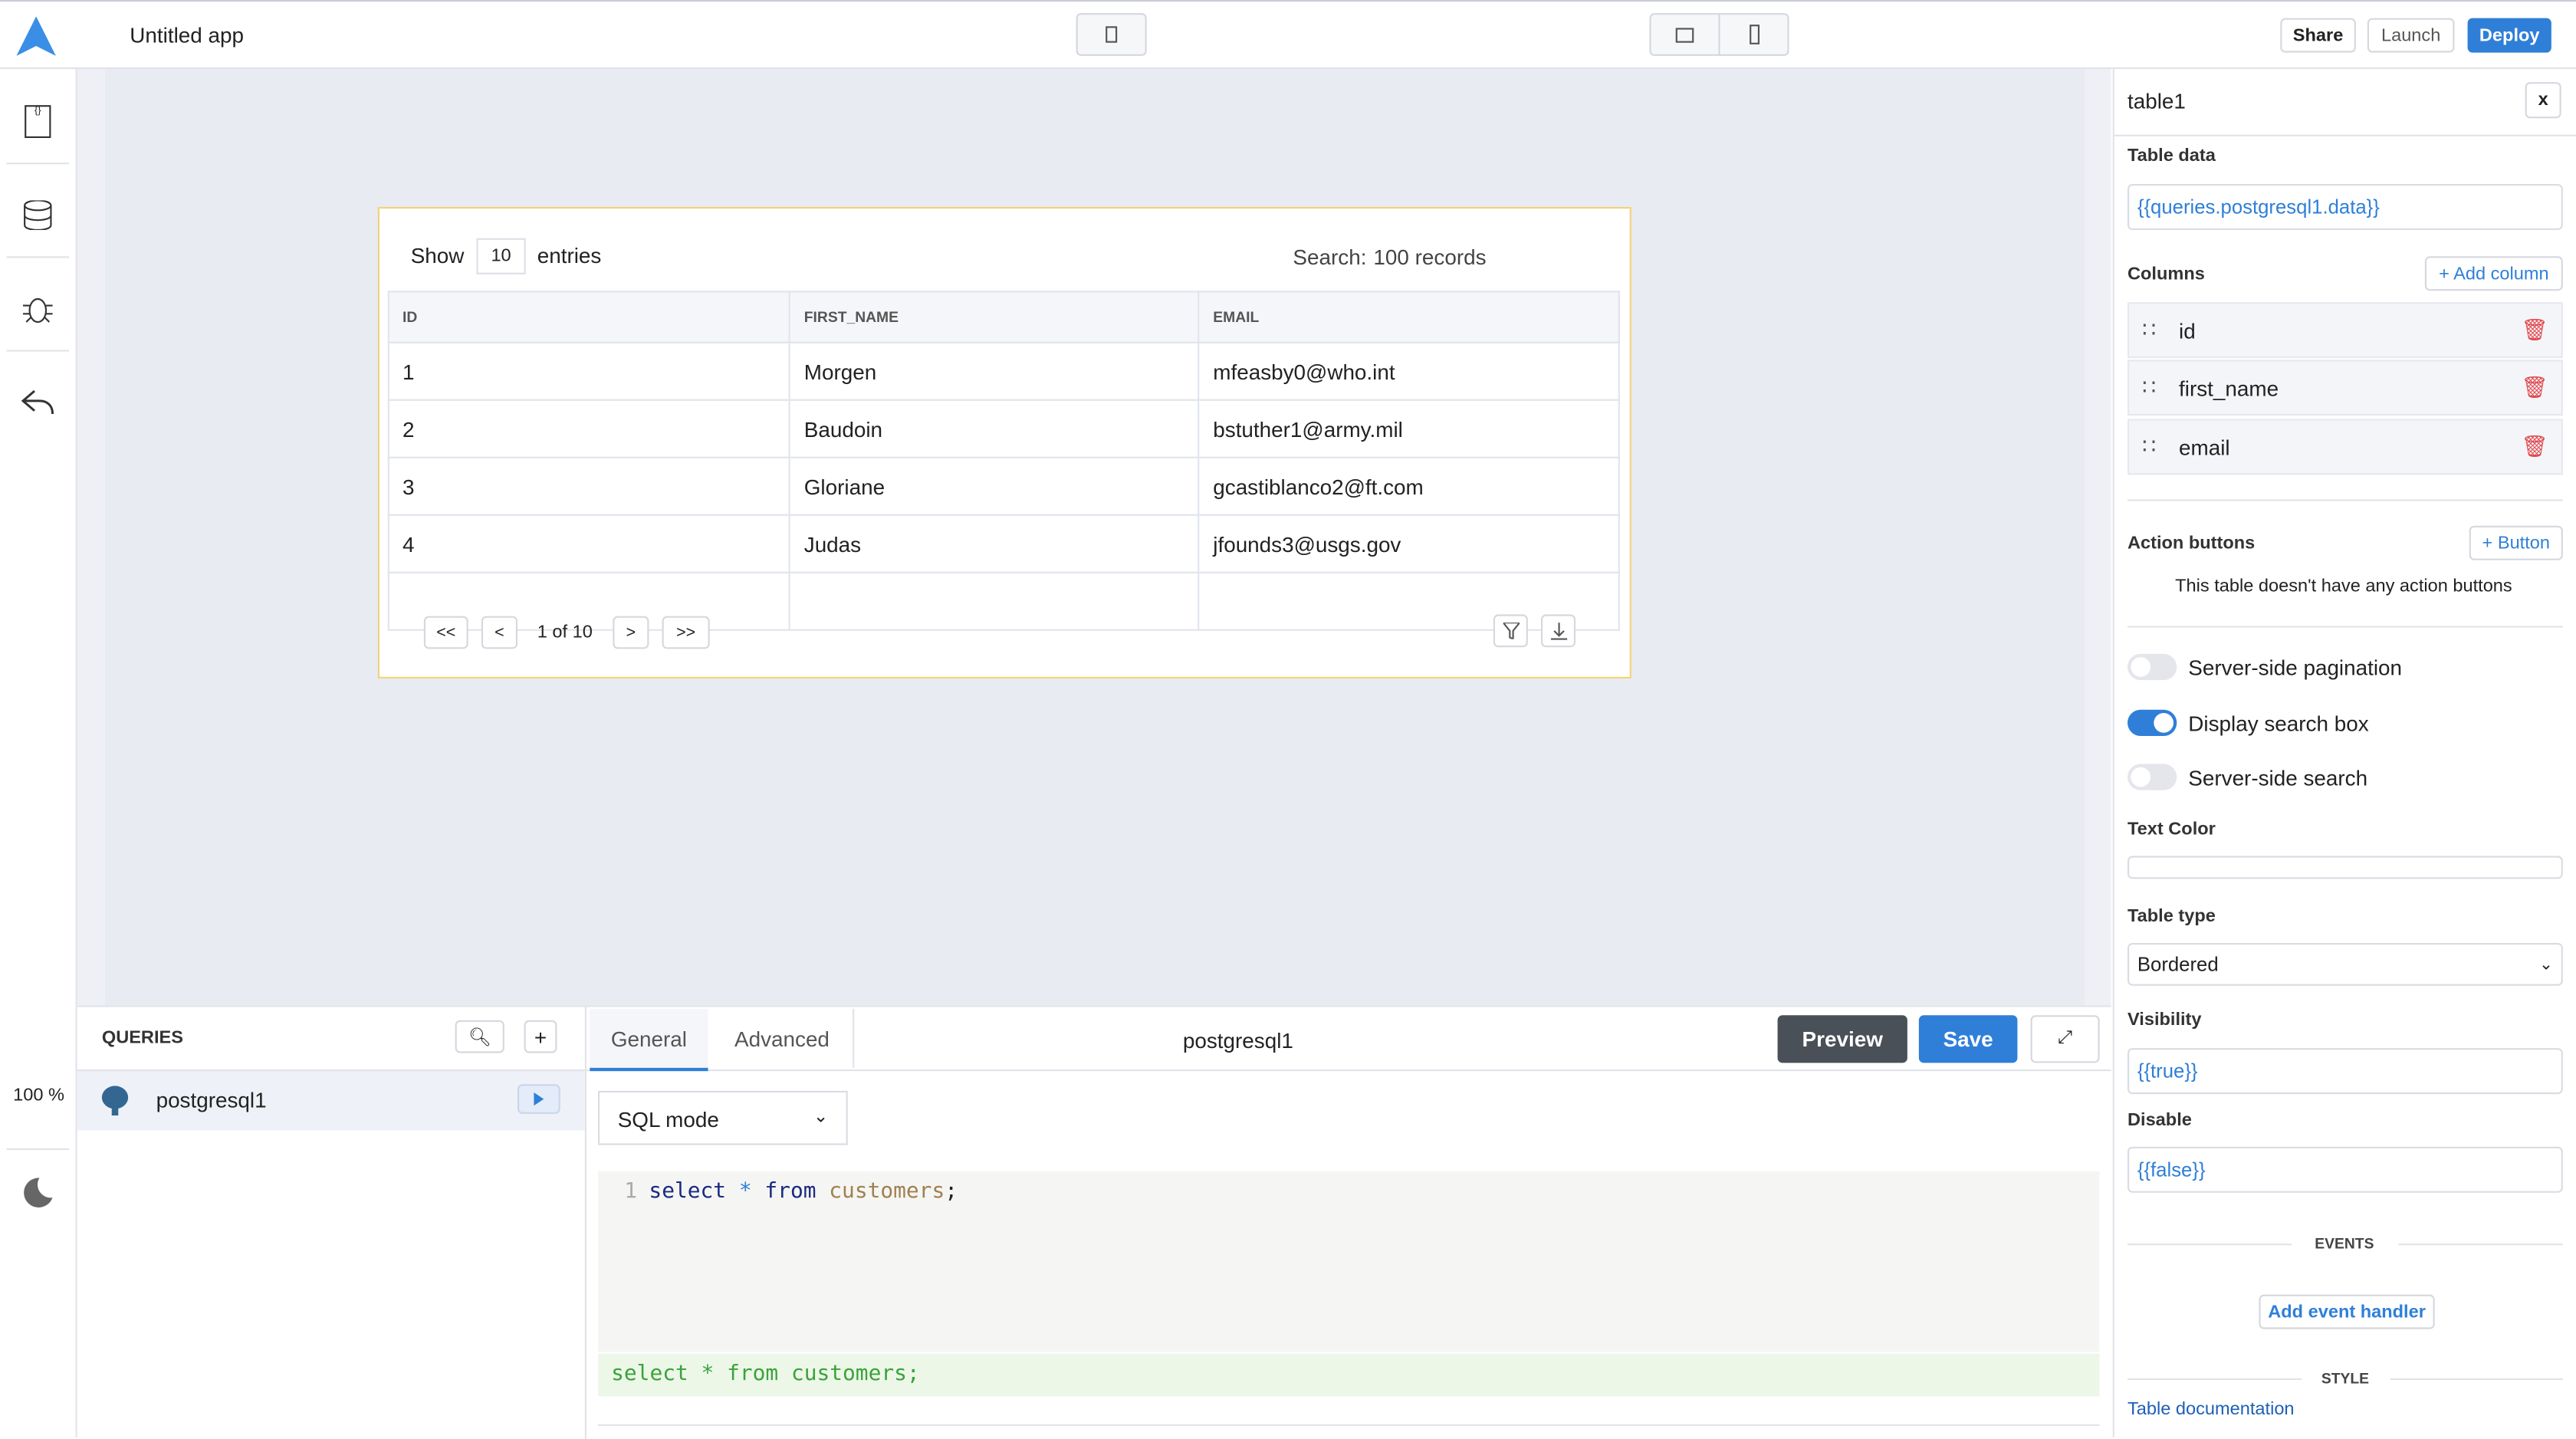  What do you see at coordinates (332, 1222) in the screenshot?
I see `queries-panel: QUERIES 🔍︎ + postgresql1` at bounding box center [332, 1222].